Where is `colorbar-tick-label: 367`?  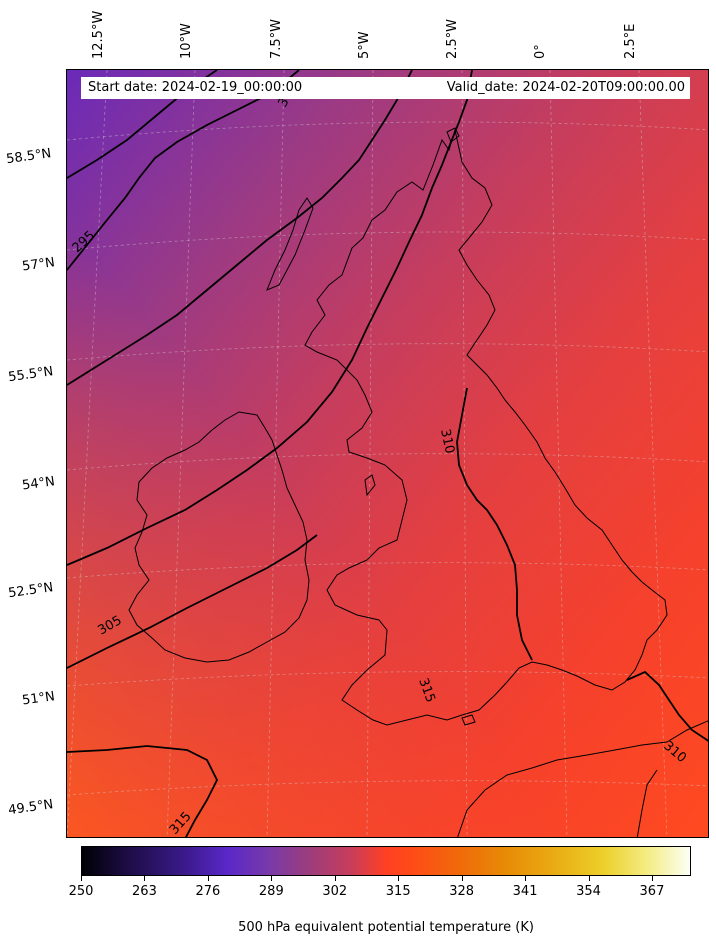
colorbar-tick-label: 367 is located at coordinates (652, 891).